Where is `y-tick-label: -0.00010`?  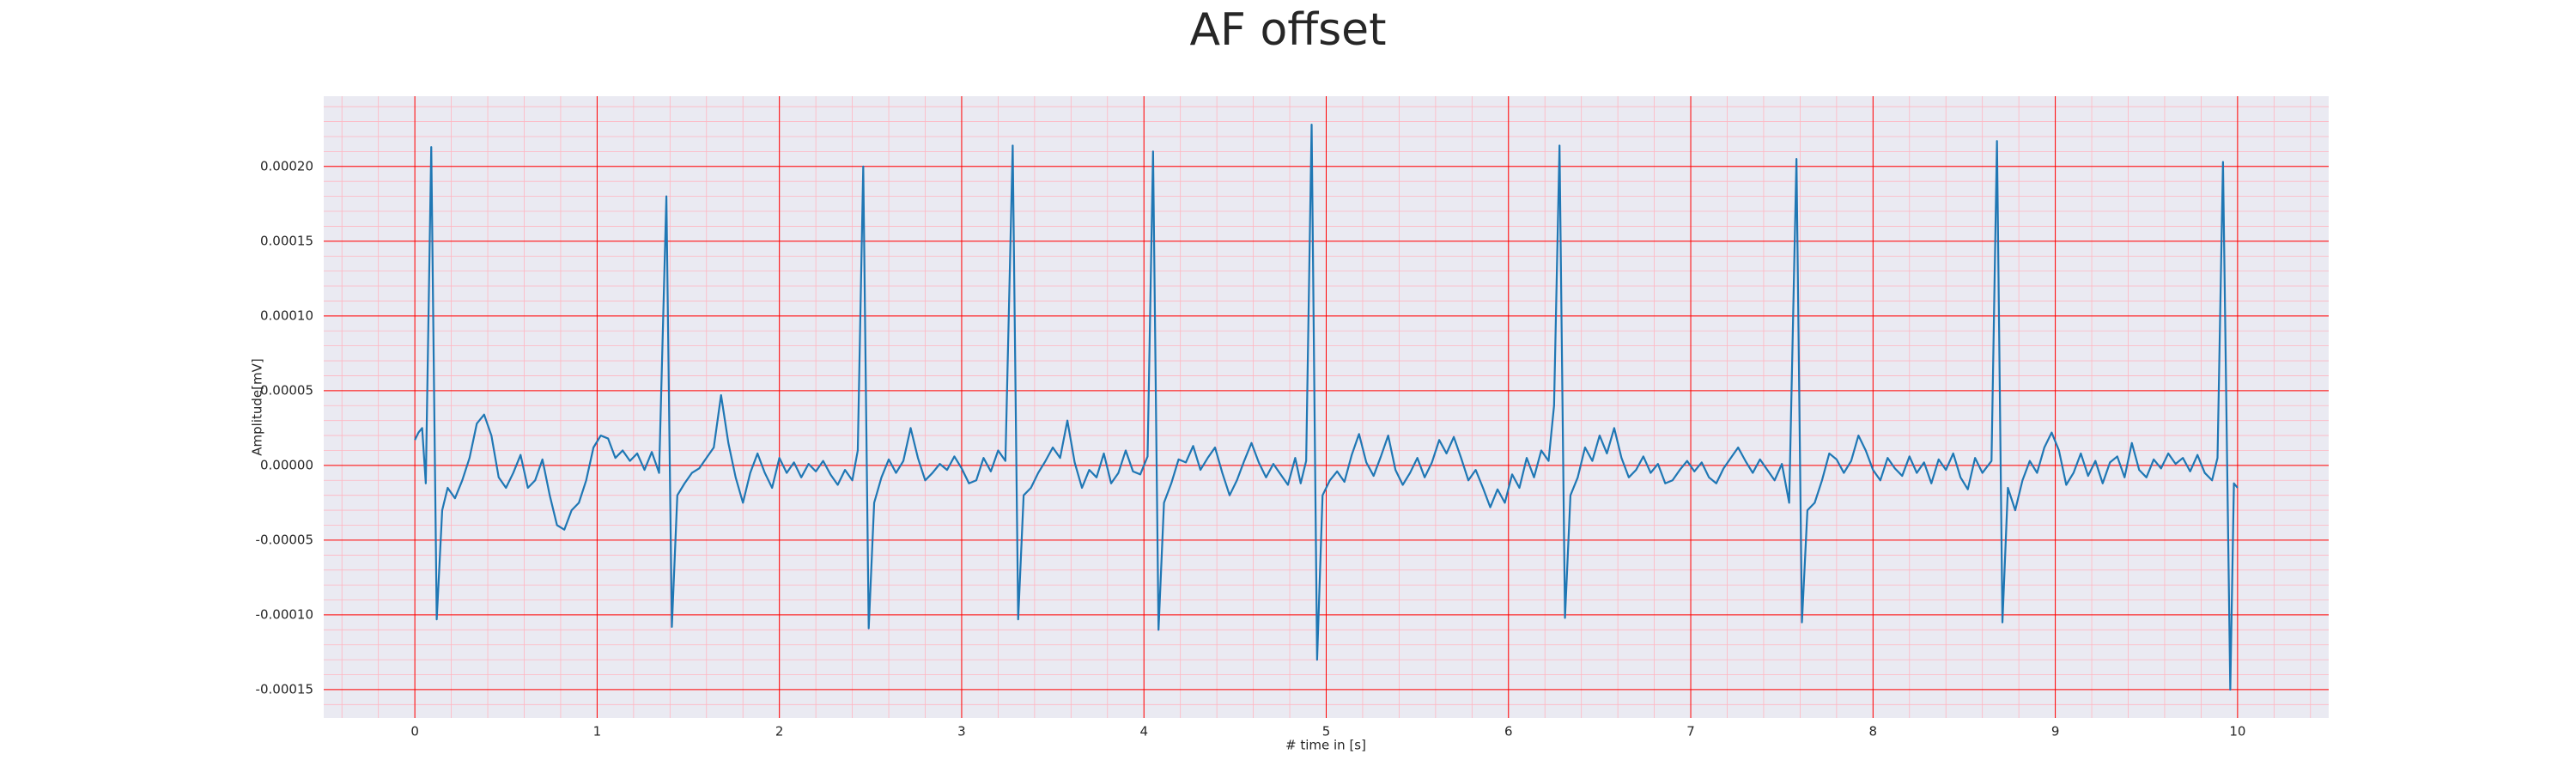
y-tick-label: -0.00010 is located at coordinates (284, 614).